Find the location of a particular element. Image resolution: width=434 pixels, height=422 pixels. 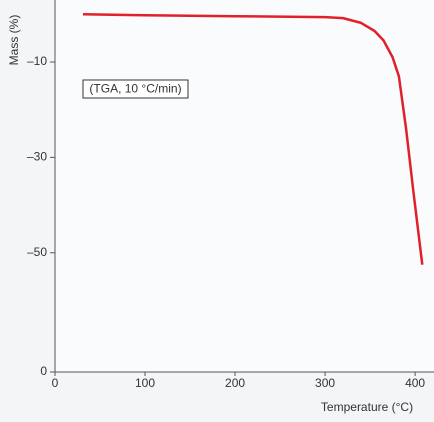

y-tick-label: –50 is located at coordinates (37, 252).